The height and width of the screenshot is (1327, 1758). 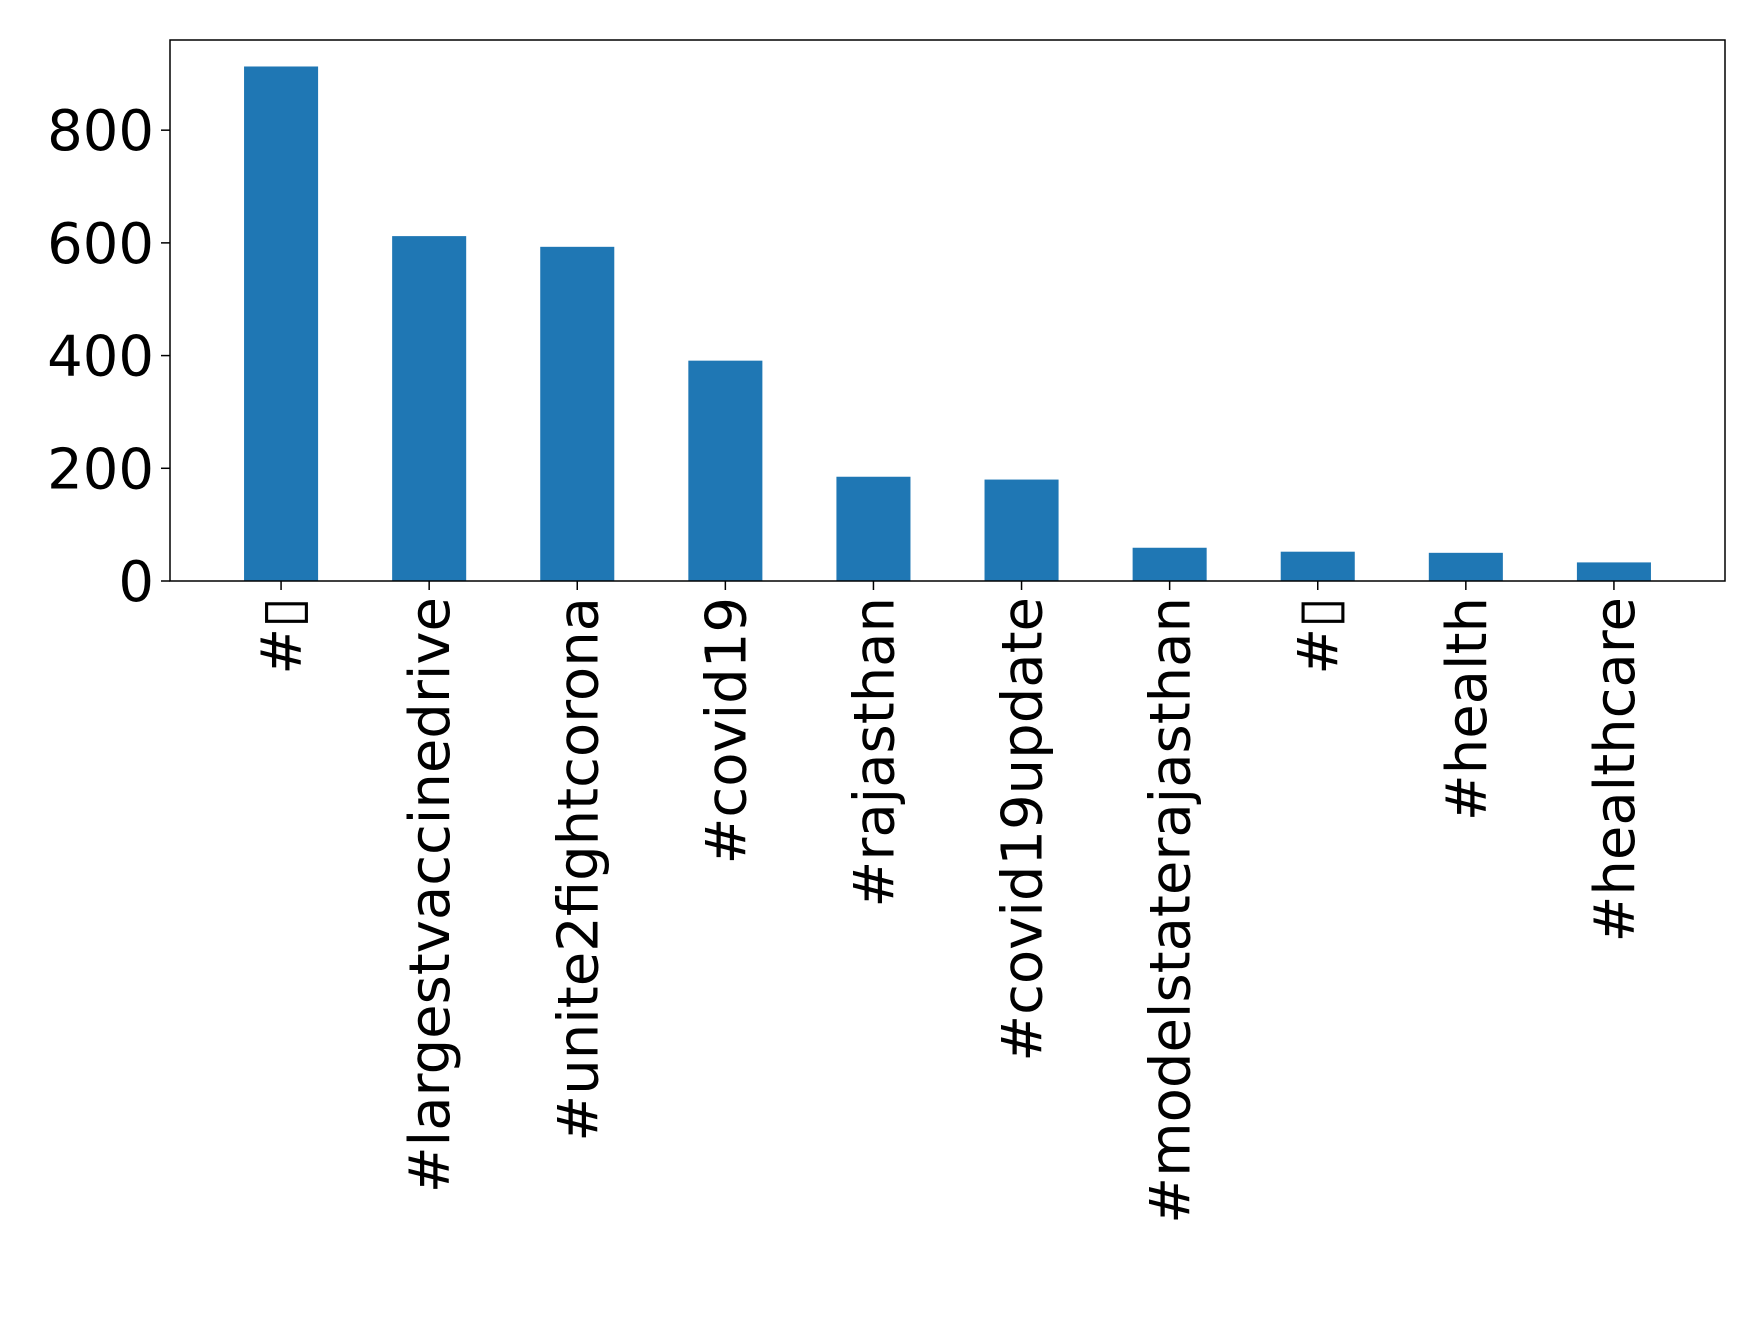 I want to click on x-tick-label: #largestvaccinedrive, so click(x=430, y=895).